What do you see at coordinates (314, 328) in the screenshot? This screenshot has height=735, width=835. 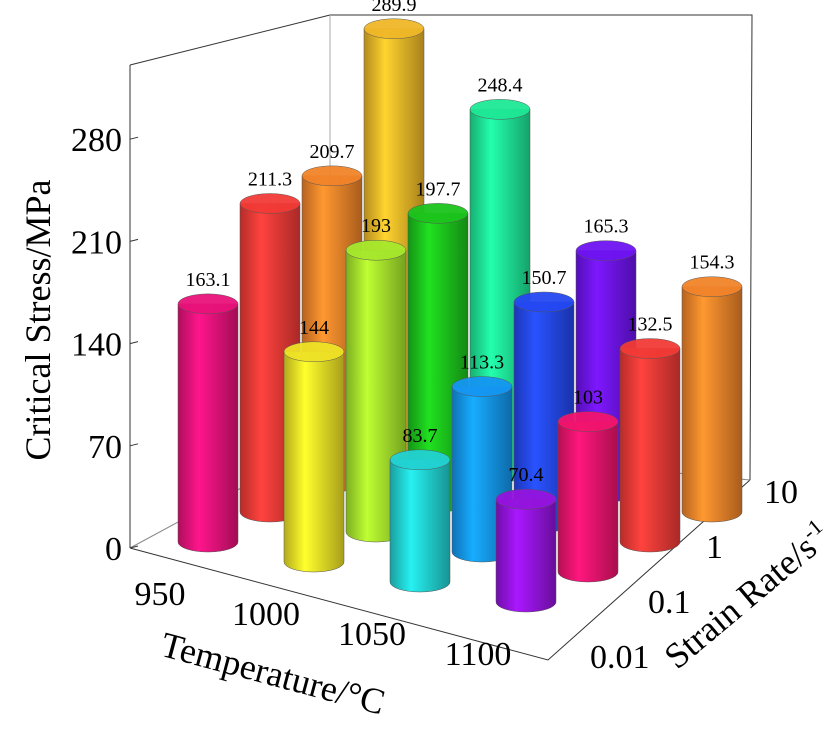 I see `bar-value-label: 144` at bounding box center [314, 328].